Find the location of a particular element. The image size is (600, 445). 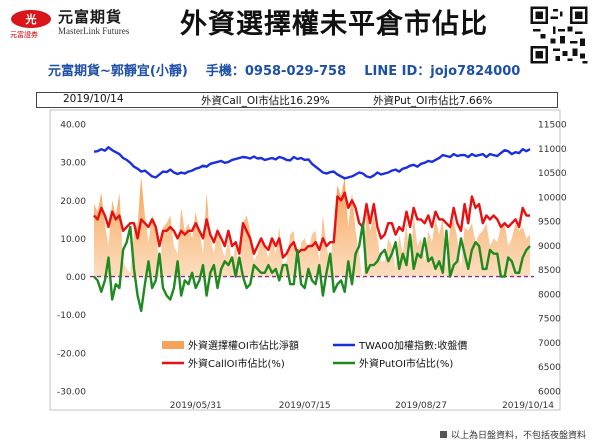

left-axis-tick-label: -30.00 is located at coordinates (71, 393).